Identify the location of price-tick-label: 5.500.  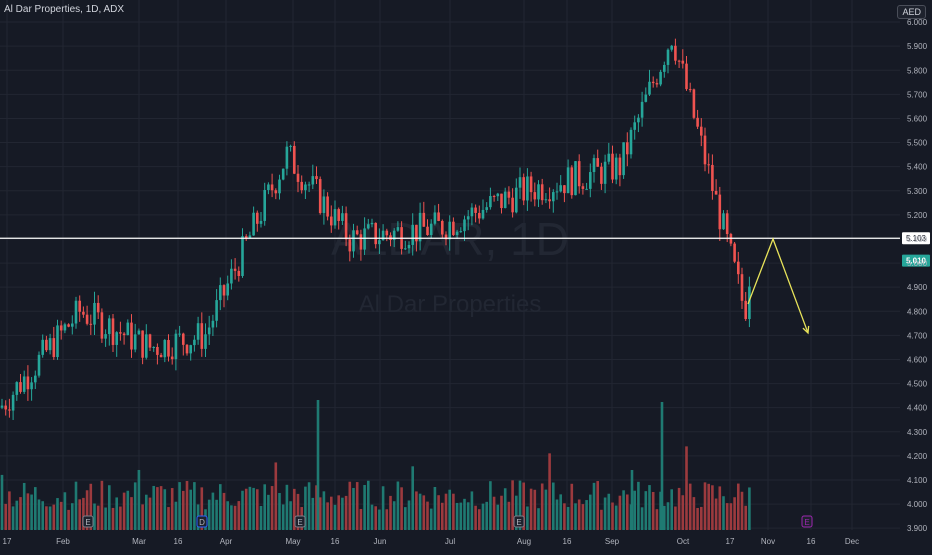
(917, 143).